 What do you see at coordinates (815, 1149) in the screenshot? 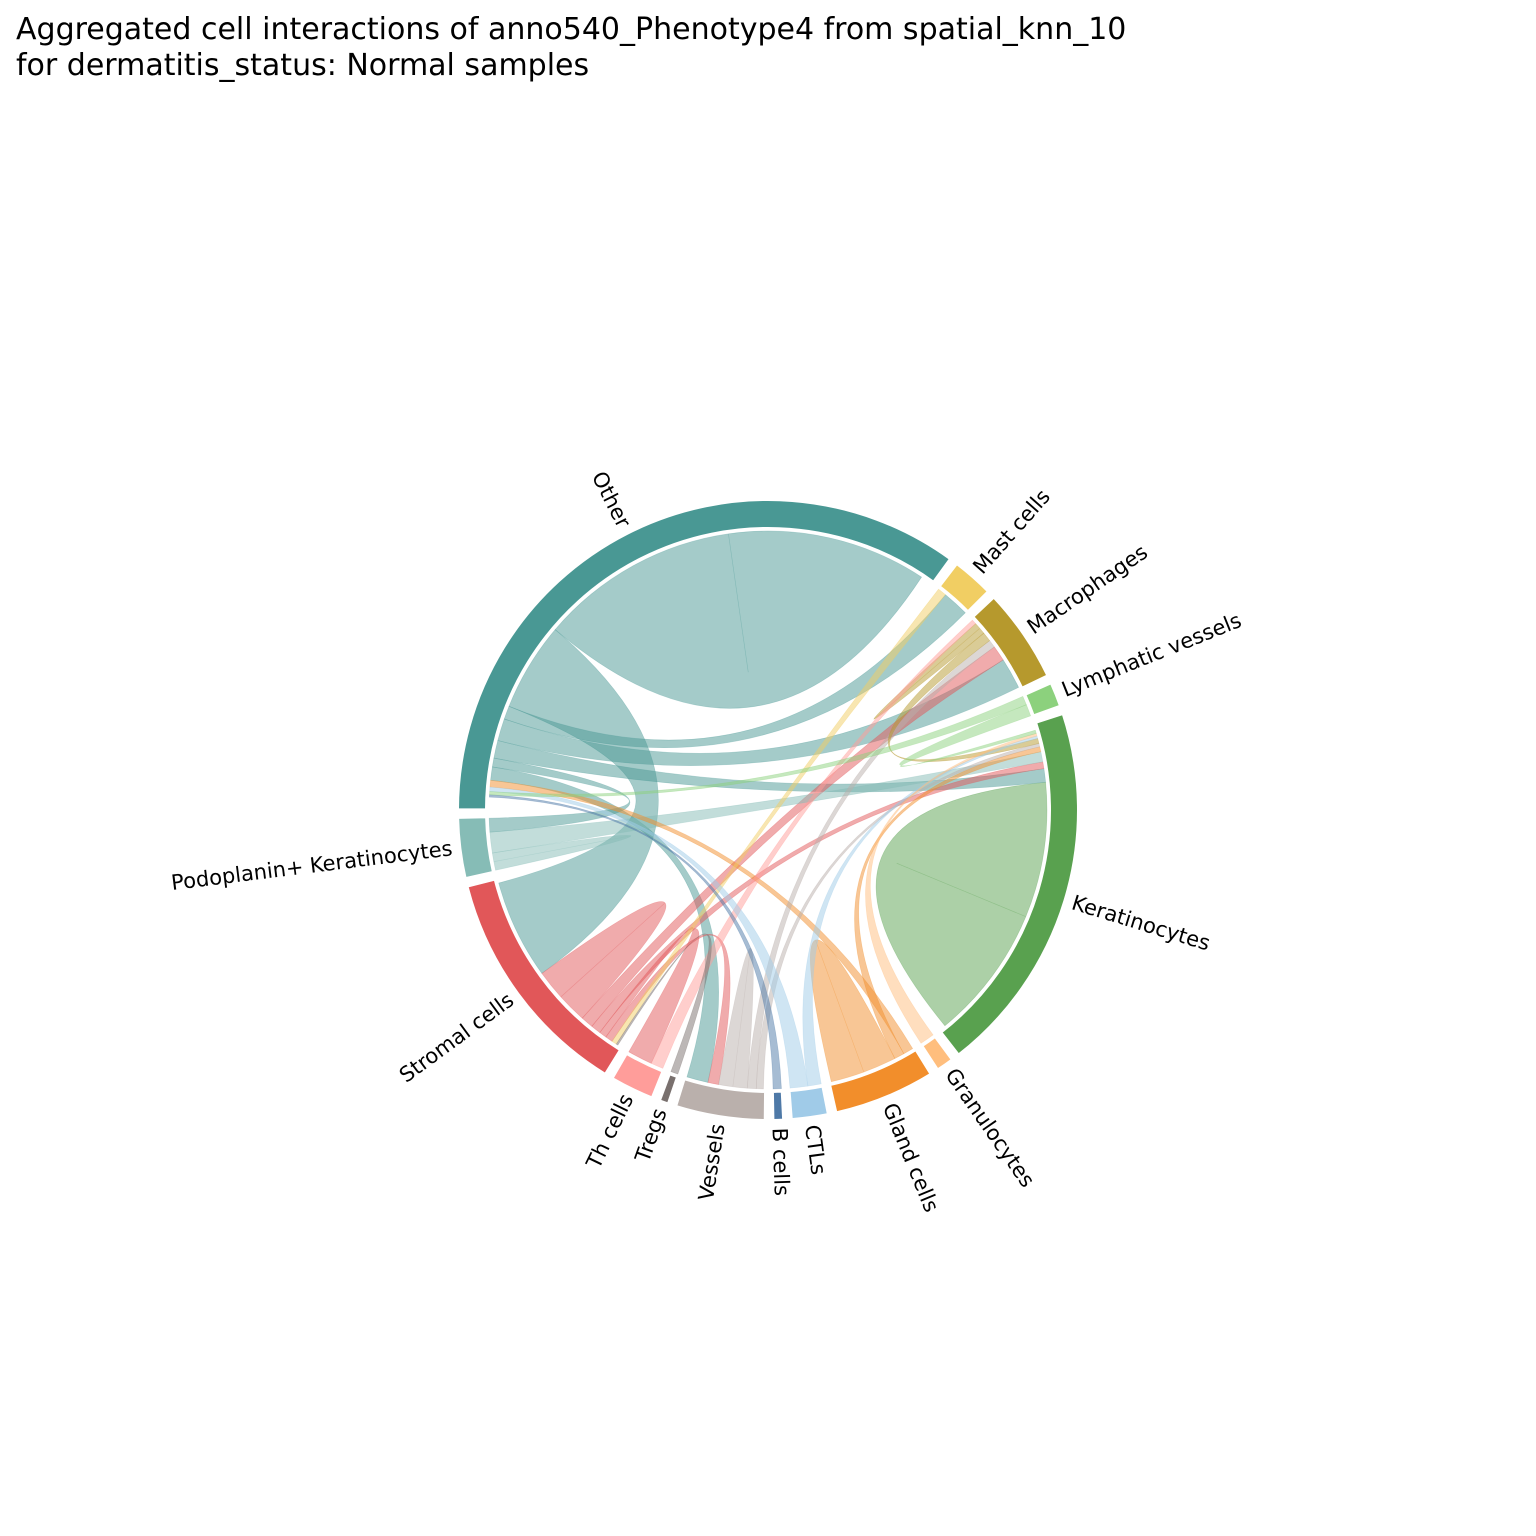
I see `segment-label-ctls: CTLs` at bounding box center [815, 1149].